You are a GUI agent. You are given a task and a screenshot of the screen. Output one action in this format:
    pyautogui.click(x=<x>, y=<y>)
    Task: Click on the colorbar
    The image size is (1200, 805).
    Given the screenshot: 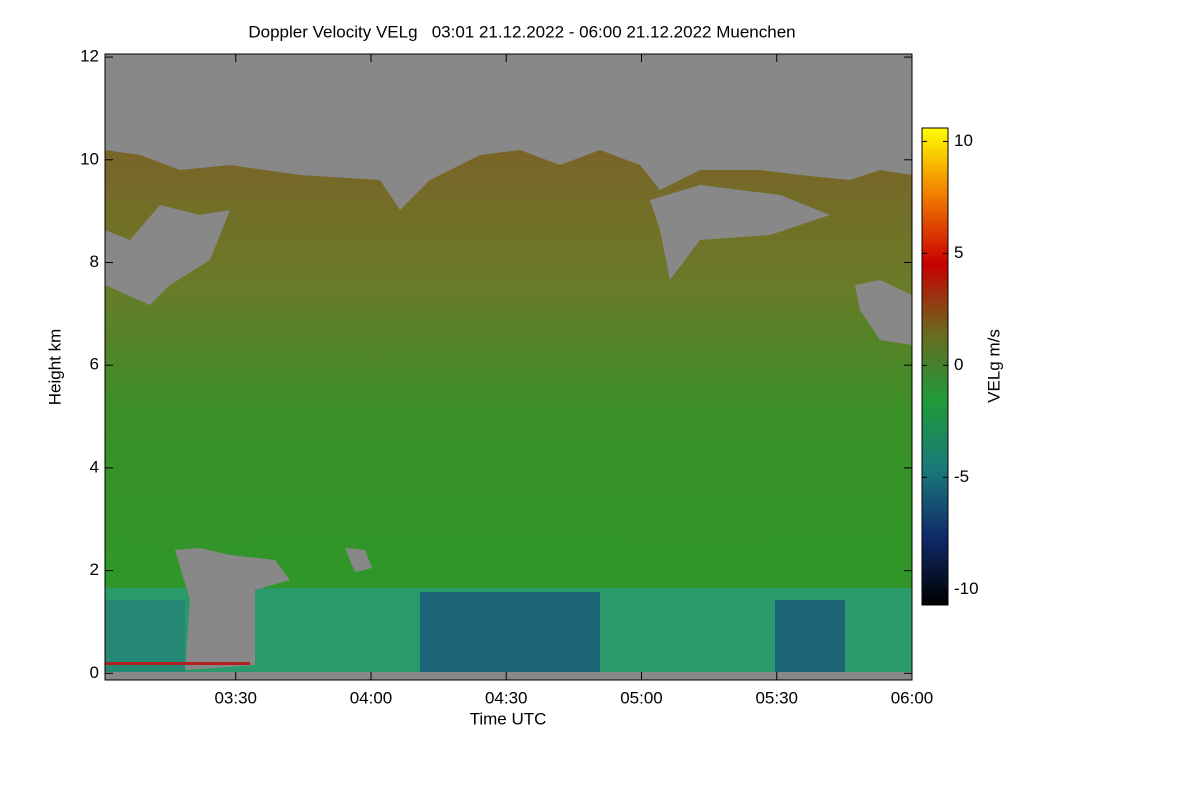 What is the action you would take?
    pyautogui.click(x=935, y=366)
    